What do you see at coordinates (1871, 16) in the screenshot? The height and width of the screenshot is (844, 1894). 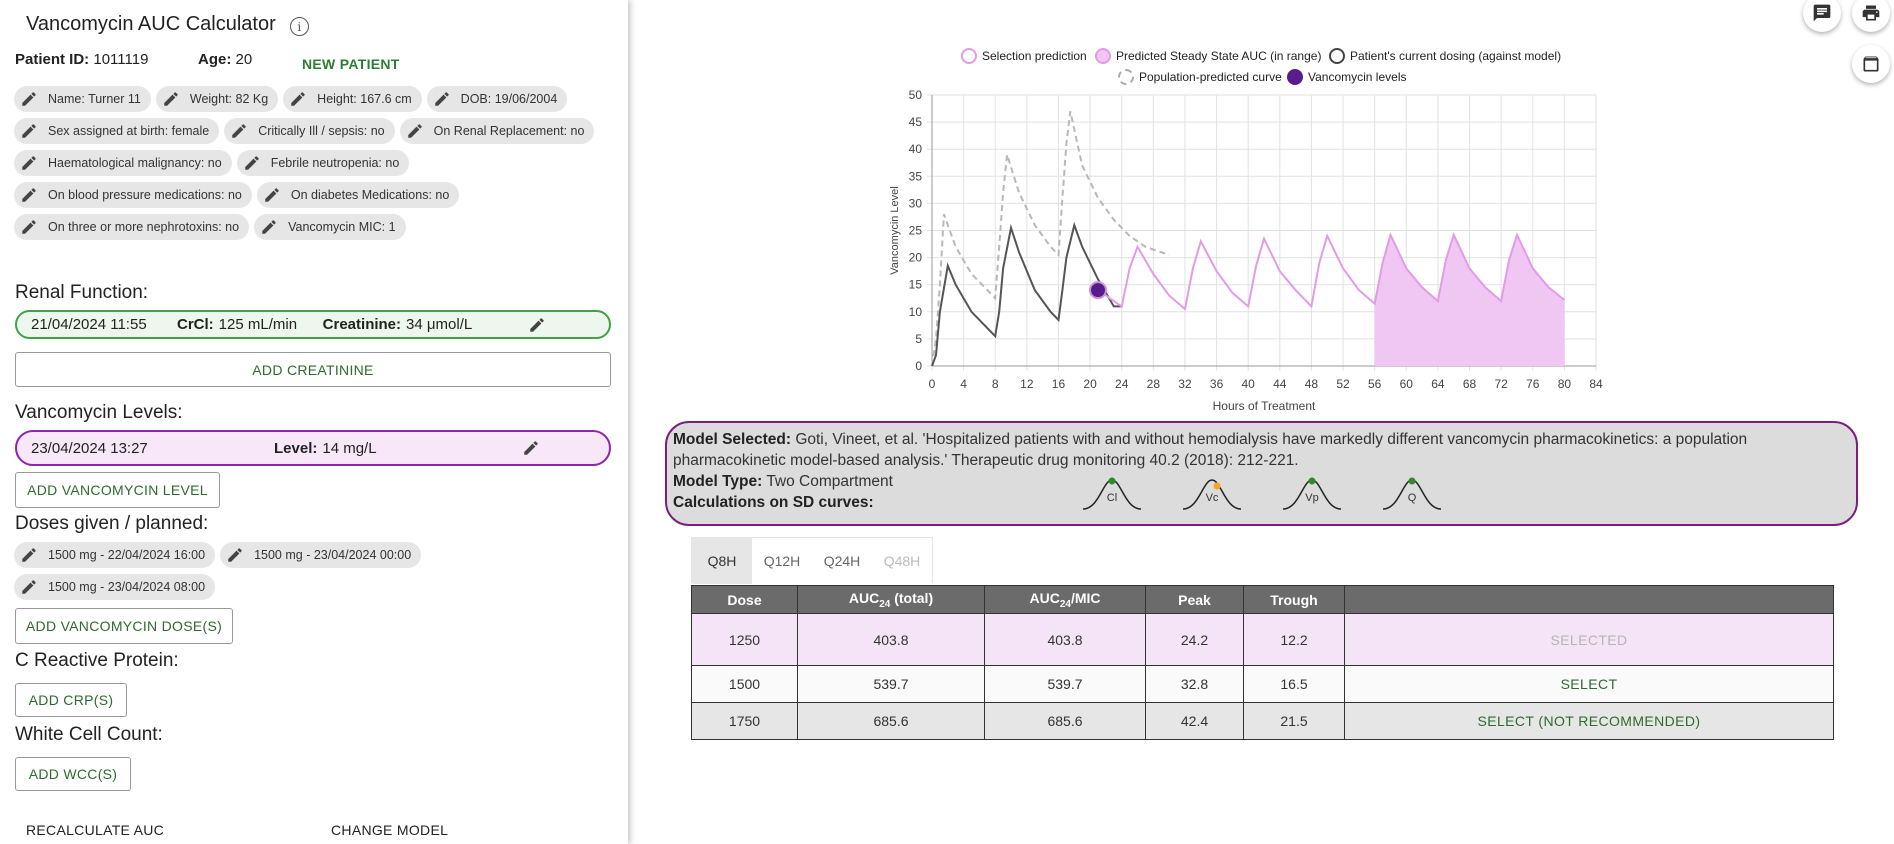 I see `print-fab` at bounding box center [1871, 16].